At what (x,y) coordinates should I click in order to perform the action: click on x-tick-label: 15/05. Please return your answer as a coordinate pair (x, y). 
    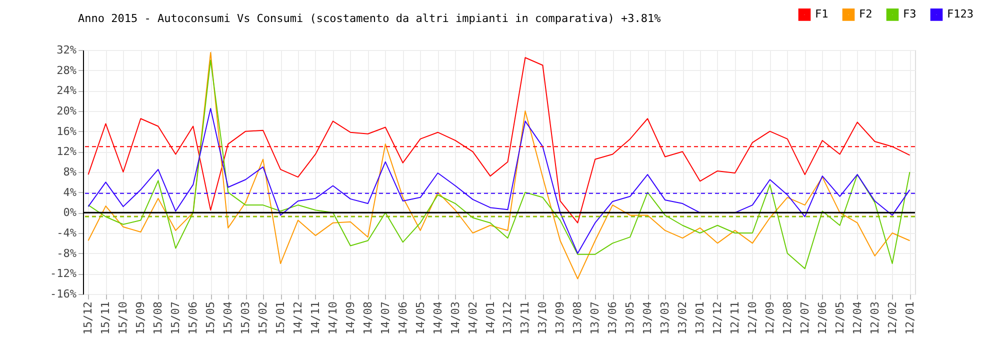
    Looking at the image, I should click on (211, 318).